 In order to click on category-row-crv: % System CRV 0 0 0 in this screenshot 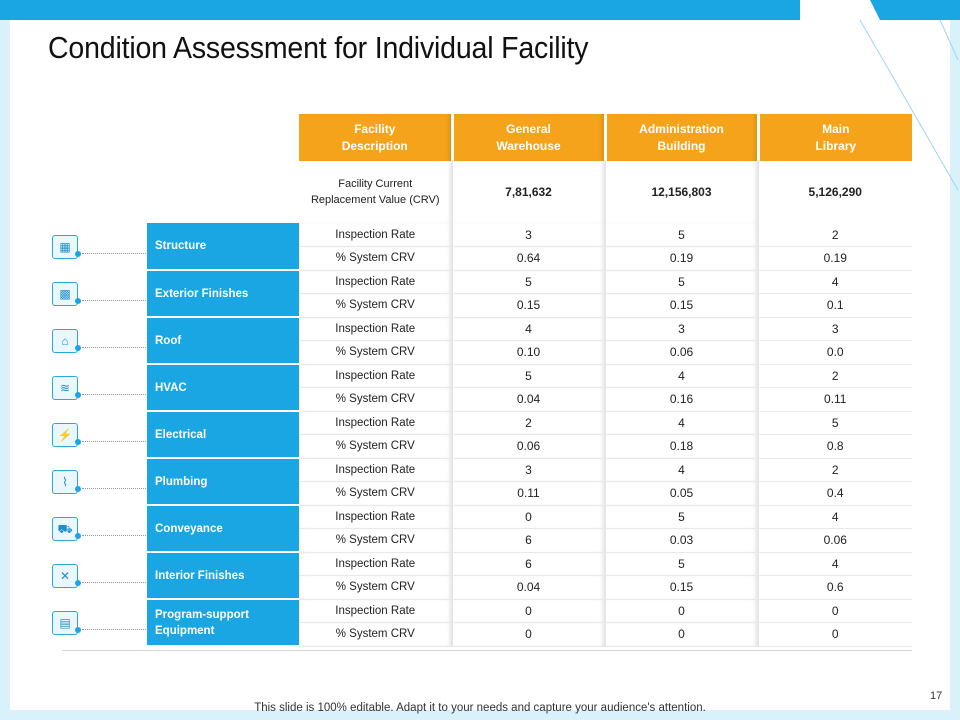, I will do `click(487, 634)`.